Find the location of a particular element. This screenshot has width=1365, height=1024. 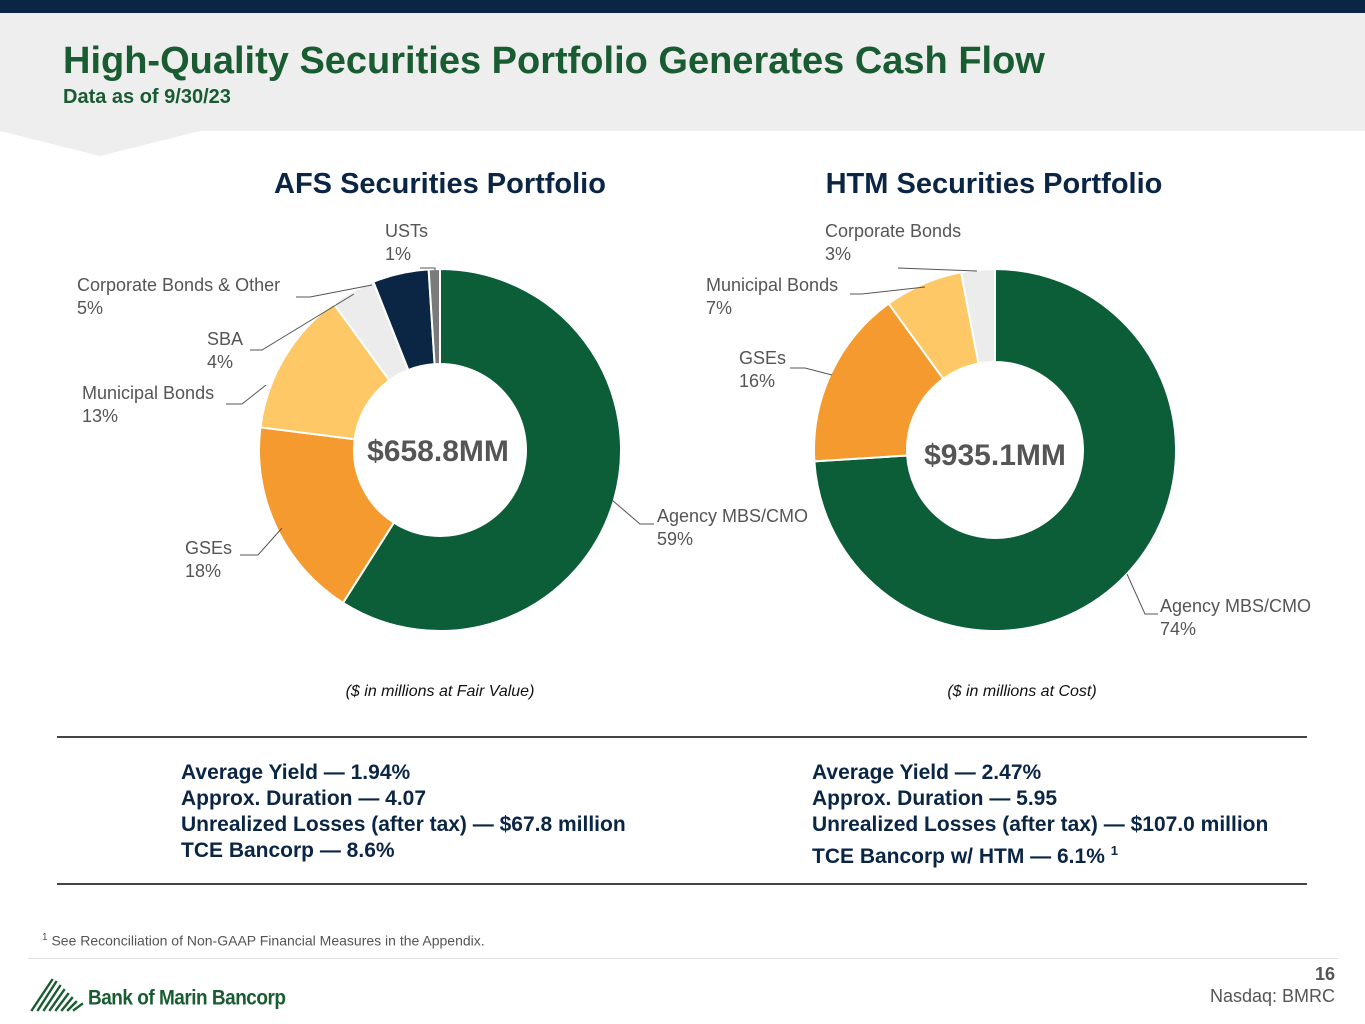

afs-slice-agency-mbs-cmo is located at coordinates (481, 449).